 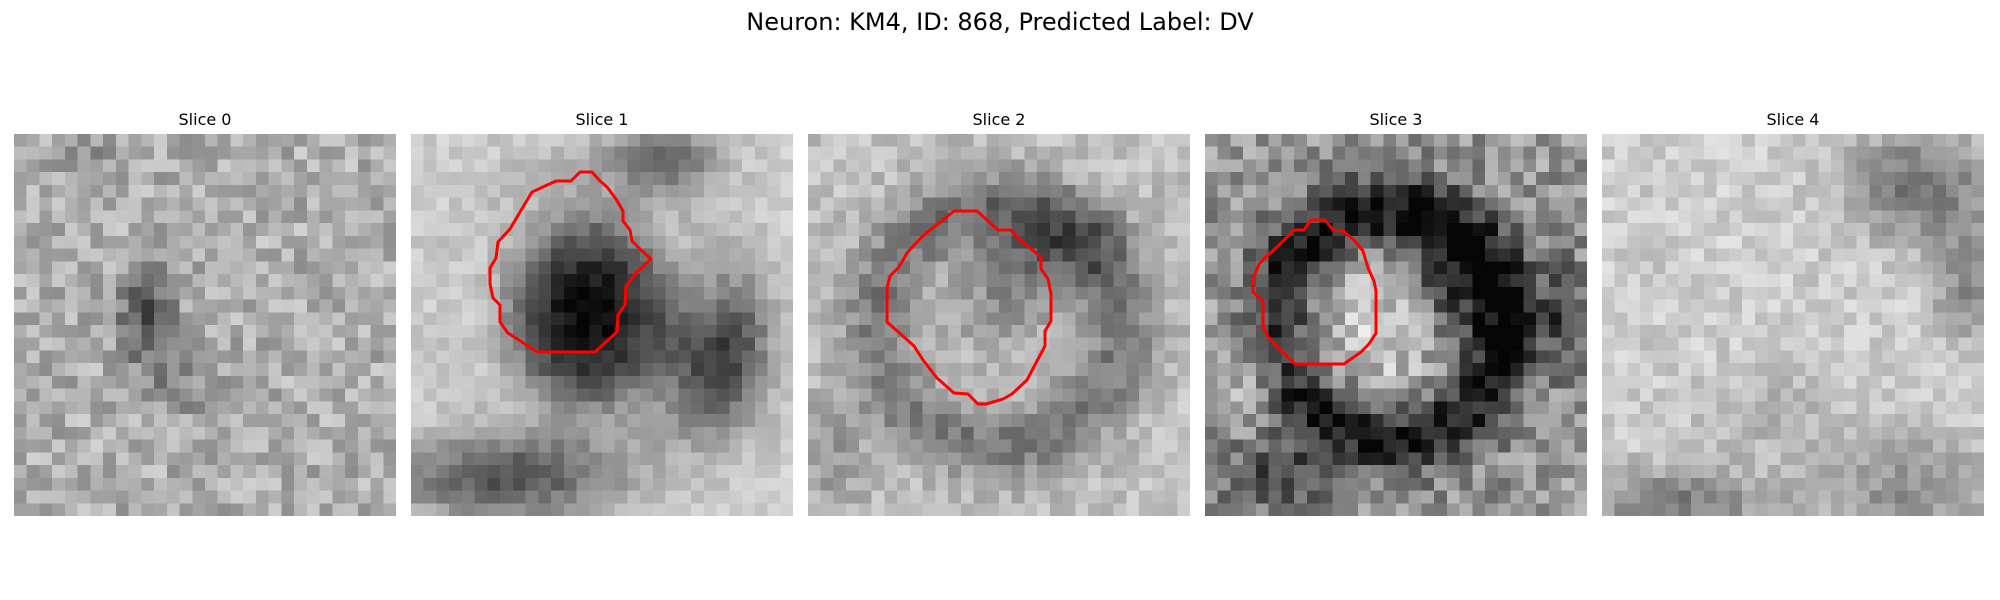 I want to click on slice-panel: Slice 3, so click(x=1396, y=316).